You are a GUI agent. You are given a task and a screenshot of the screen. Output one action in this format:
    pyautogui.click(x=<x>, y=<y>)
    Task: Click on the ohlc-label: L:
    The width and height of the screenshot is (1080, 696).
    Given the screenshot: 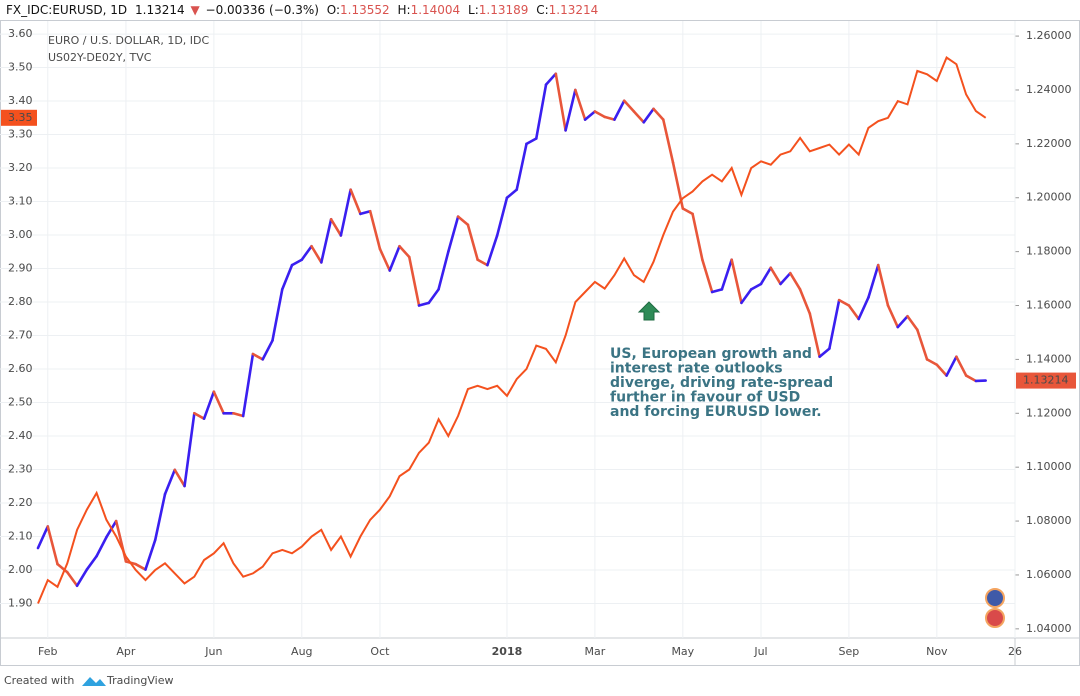 What is the action you would take?
    pyautogui.click(x=473, y=10)
    